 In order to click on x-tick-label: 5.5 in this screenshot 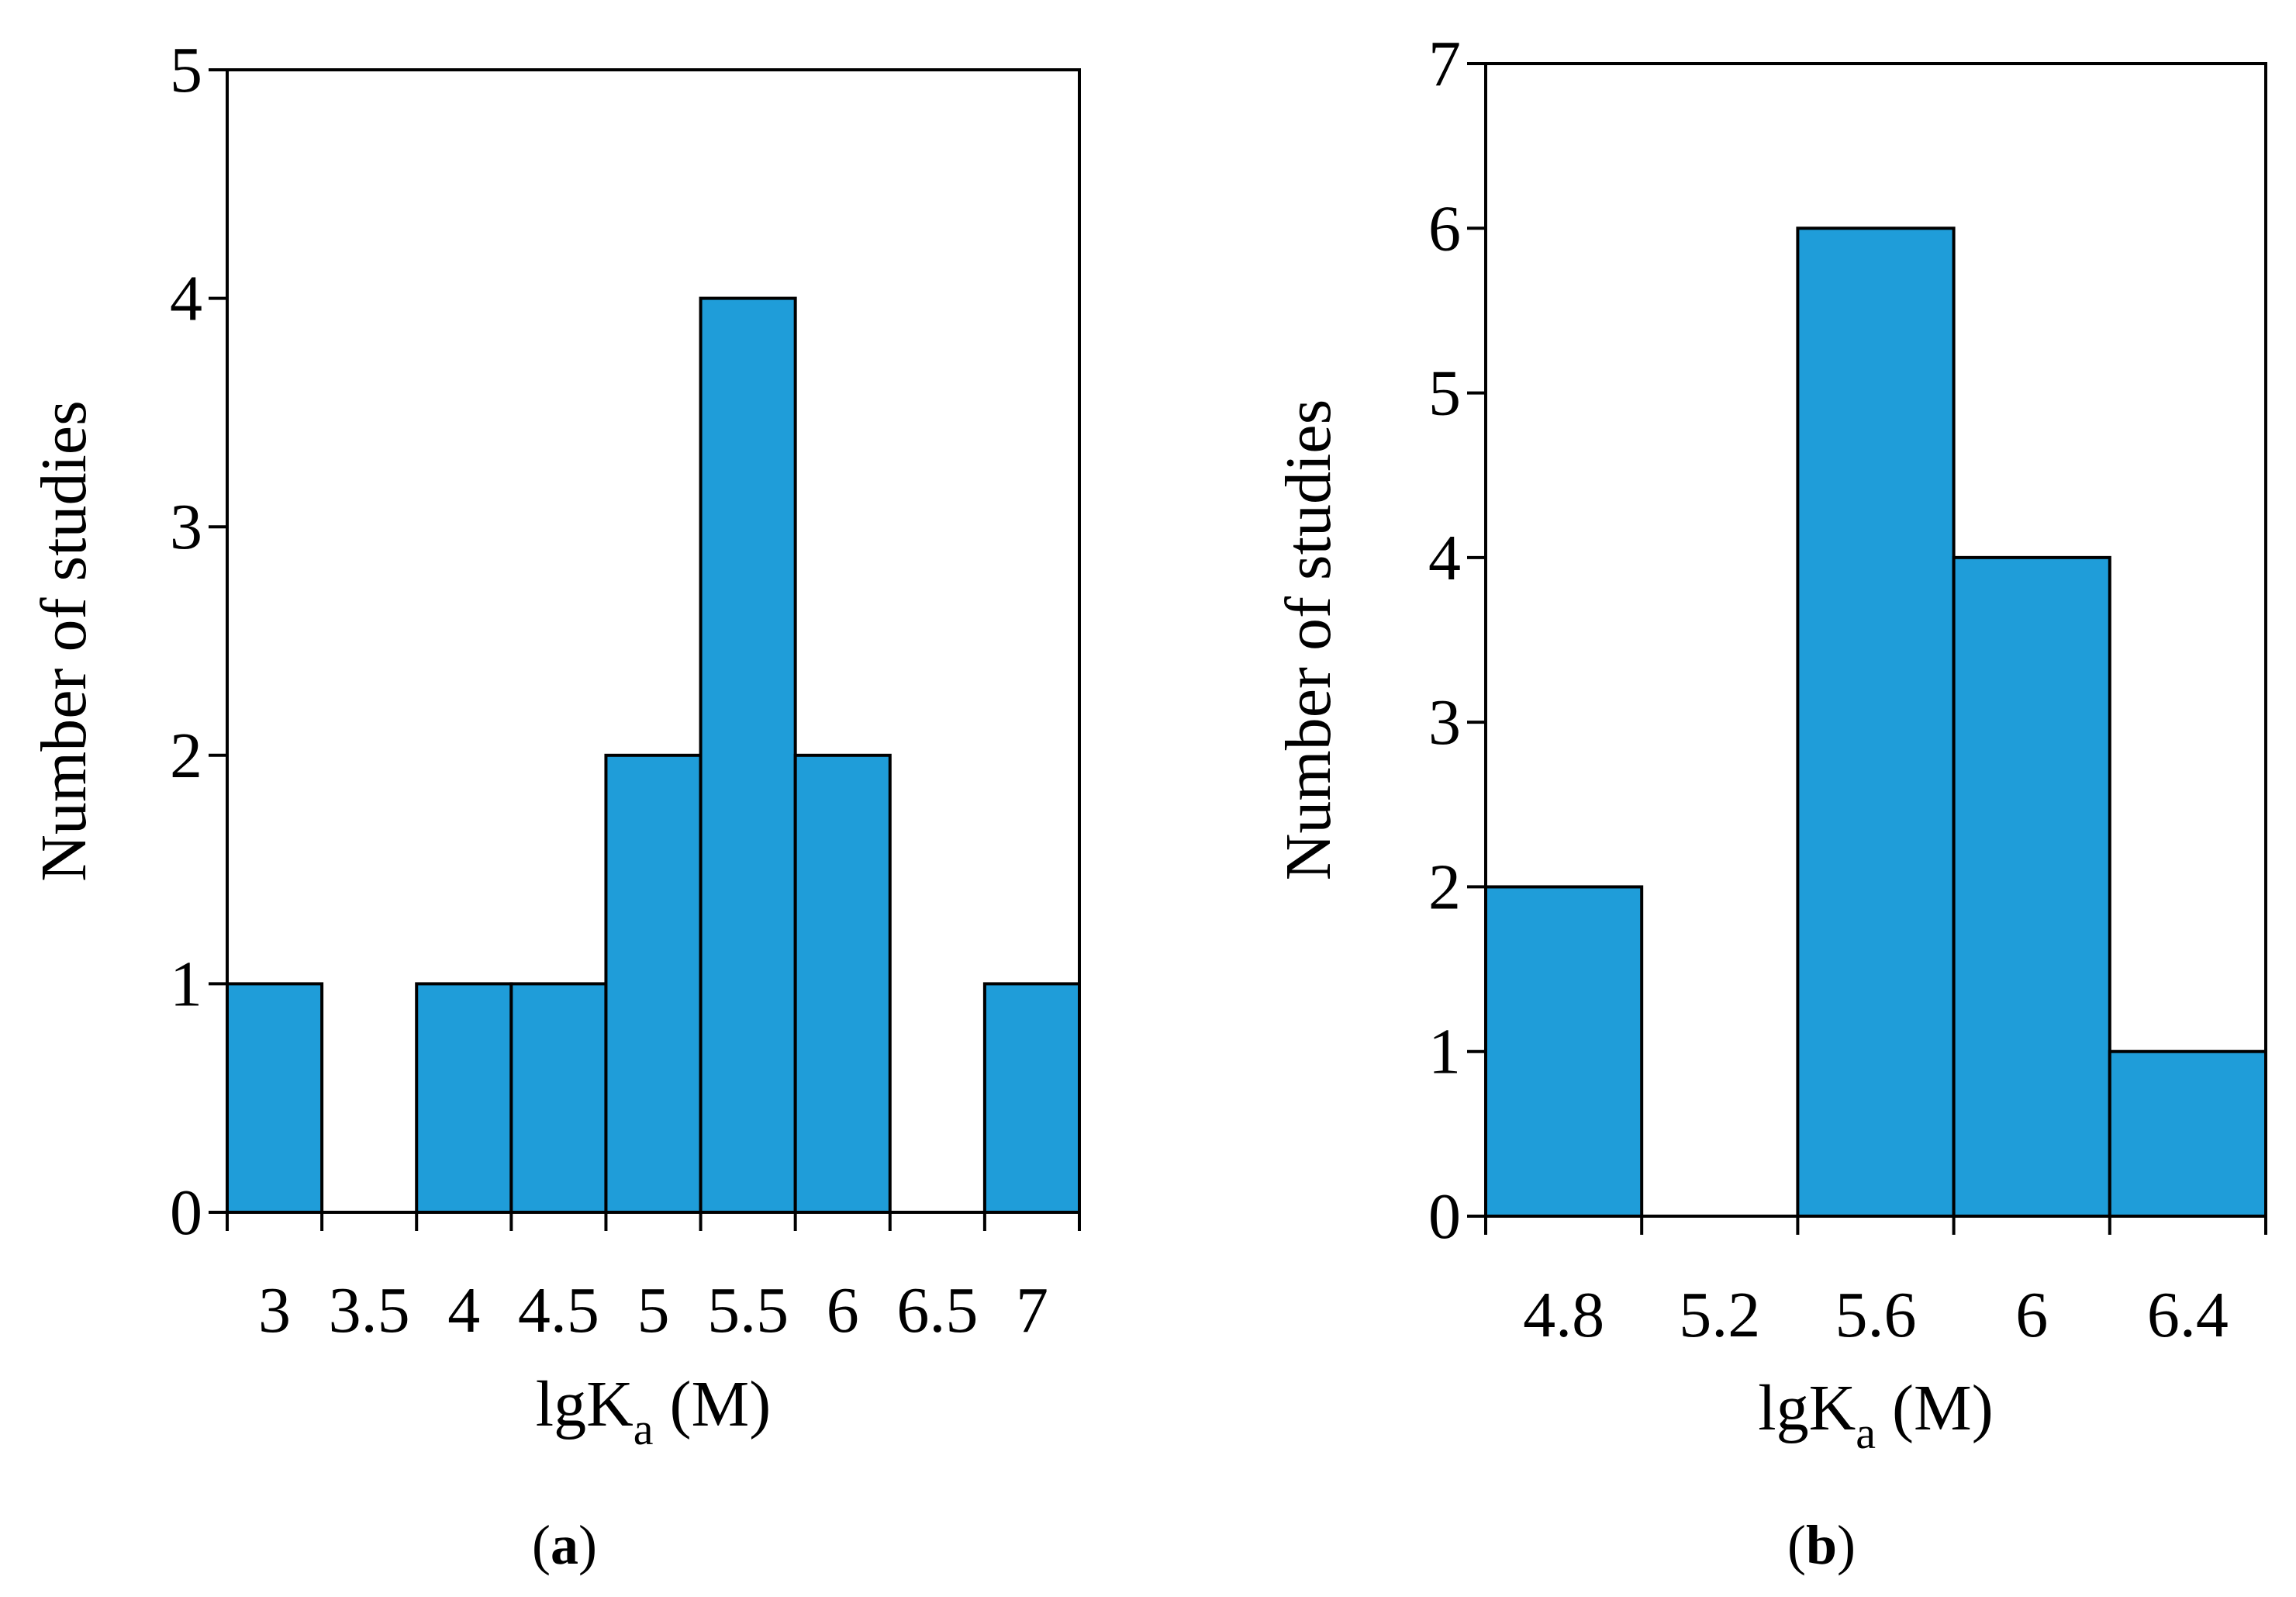, I will do `click(748, 1310)`.